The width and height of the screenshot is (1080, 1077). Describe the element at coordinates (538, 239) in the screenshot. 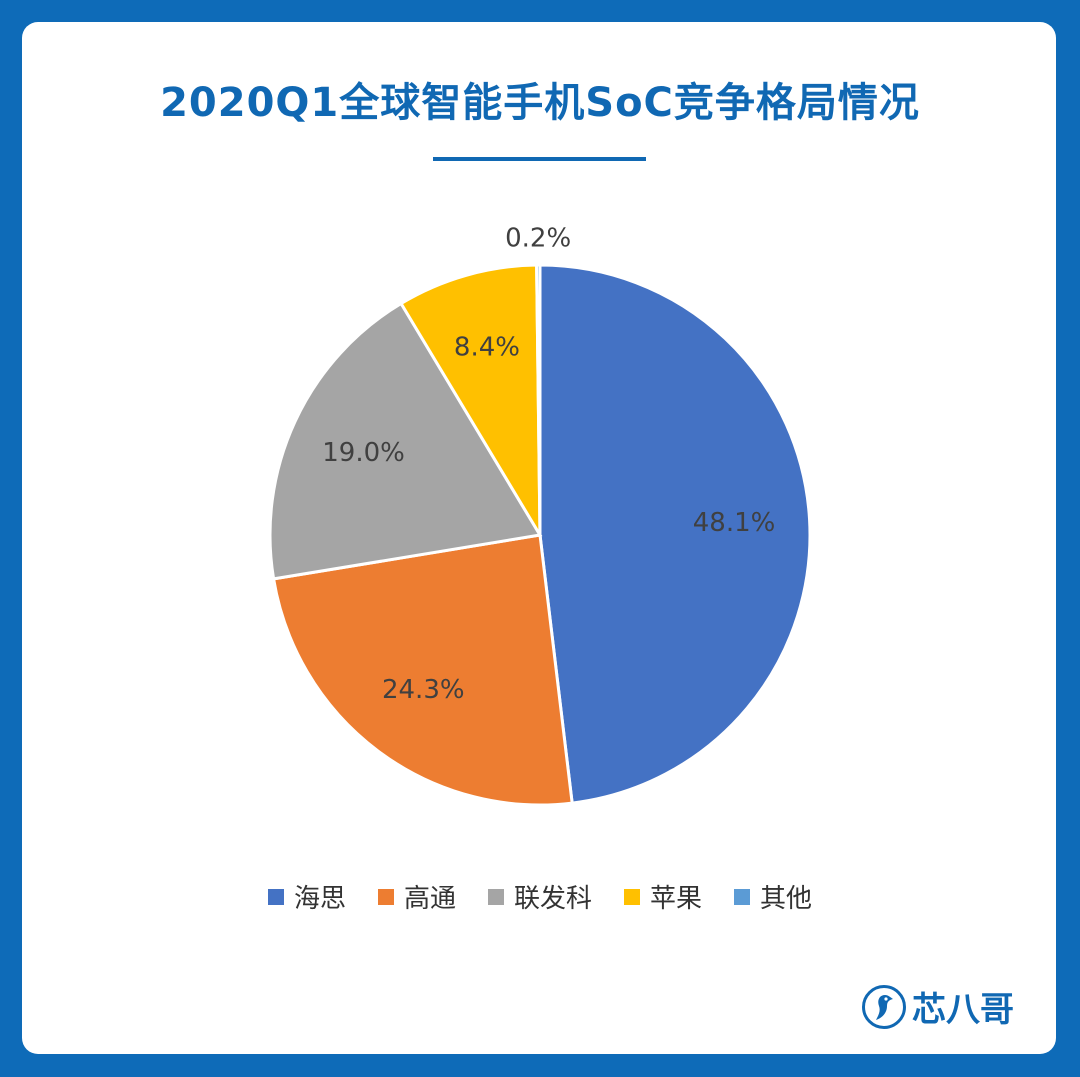

I see `data-label-5: 0.2%` at that location.